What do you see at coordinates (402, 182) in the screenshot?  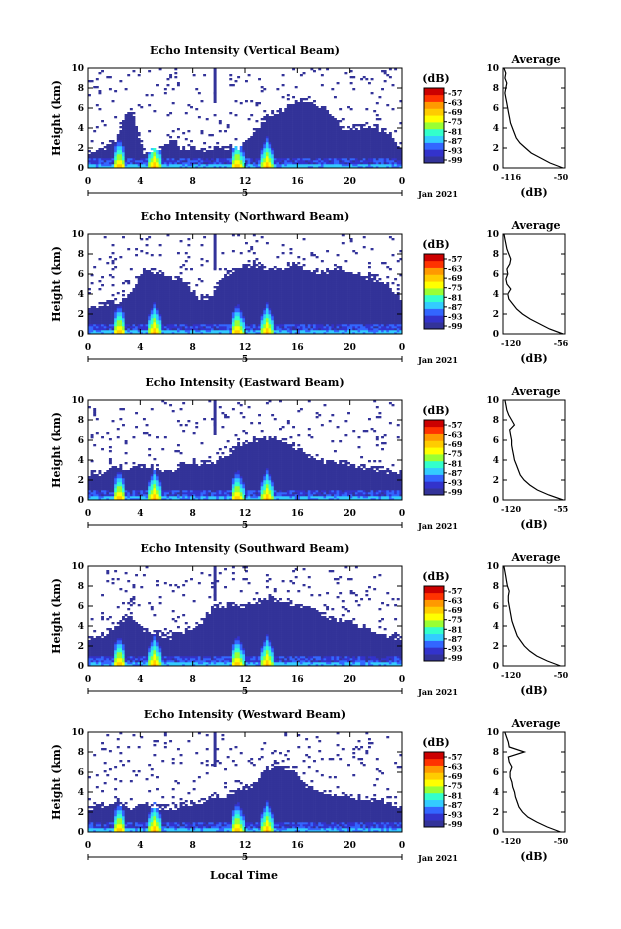 I see `x-tick-label: 0` at bounding box center [402, 182].